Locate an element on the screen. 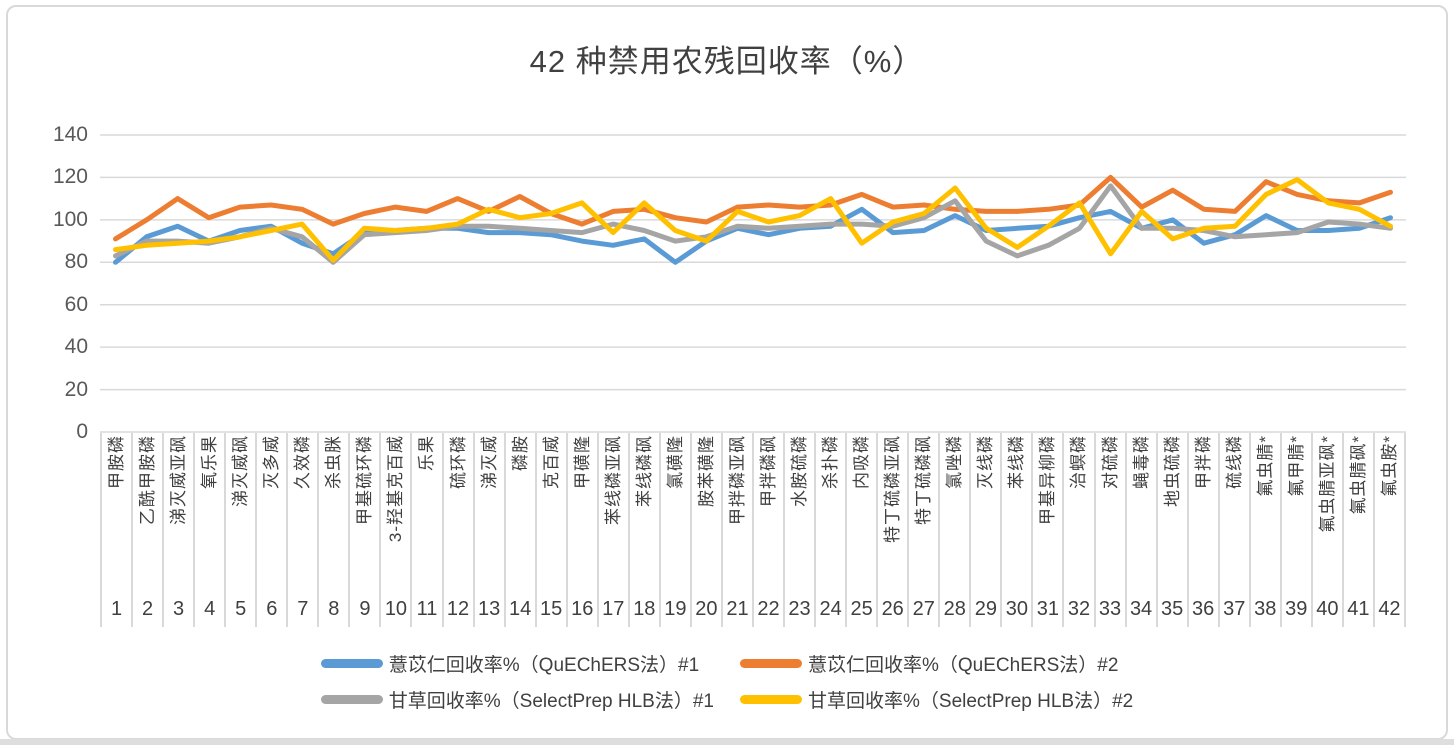  category-cell: 氟甲腈* 39 is located at coordinates (1295, 530).